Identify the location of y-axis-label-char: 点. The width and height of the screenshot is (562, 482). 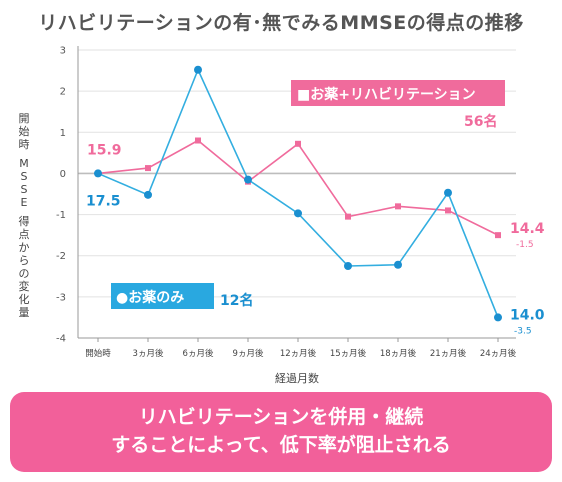
(24, 234).